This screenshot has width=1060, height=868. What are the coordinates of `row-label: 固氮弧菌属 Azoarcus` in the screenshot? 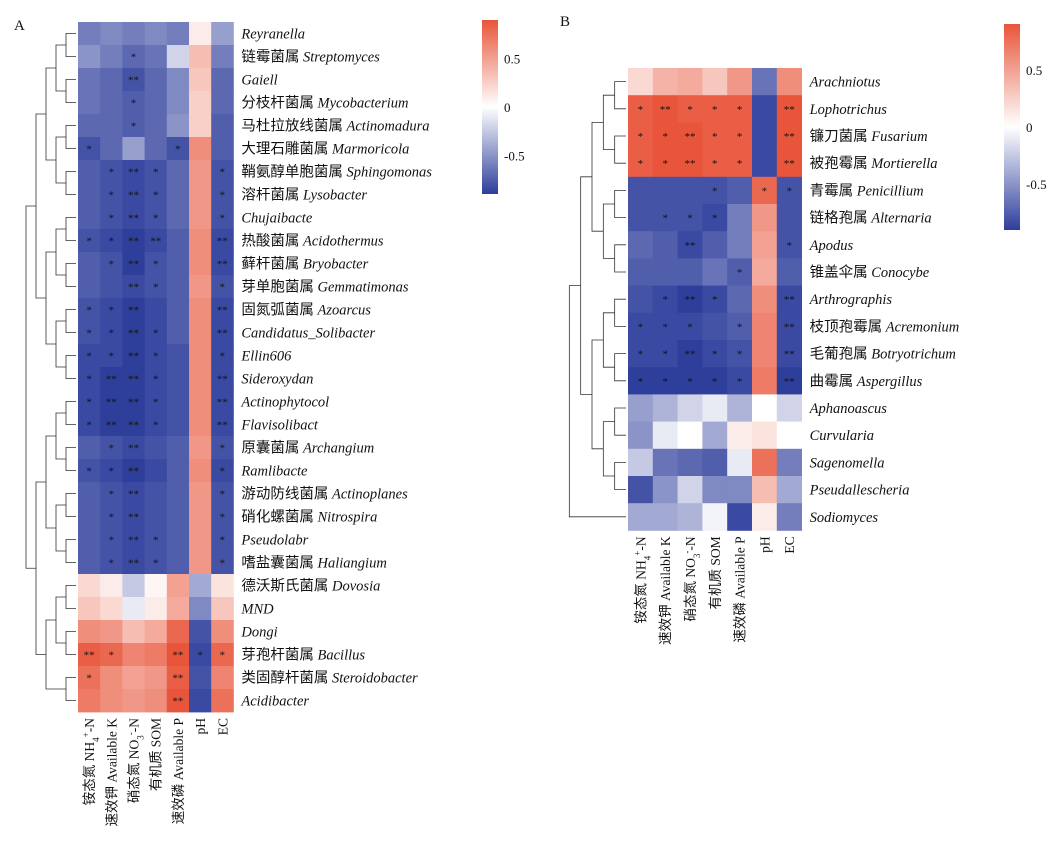 It's located at (306, 310).